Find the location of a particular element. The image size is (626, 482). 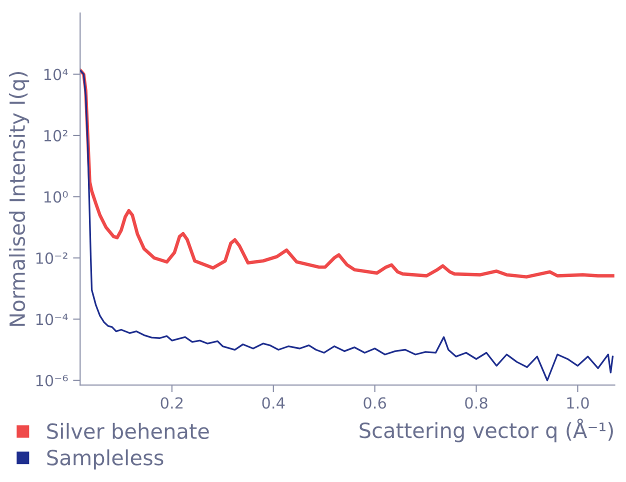

y-tick-label: 10⁻⁶ is located at coordinates (52, 380).